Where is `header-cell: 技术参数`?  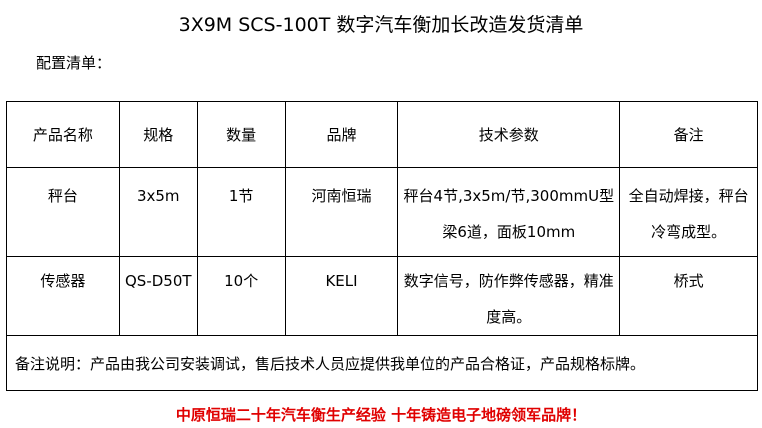 header-cell: 技术参数 is located at coordinates (509, 134).